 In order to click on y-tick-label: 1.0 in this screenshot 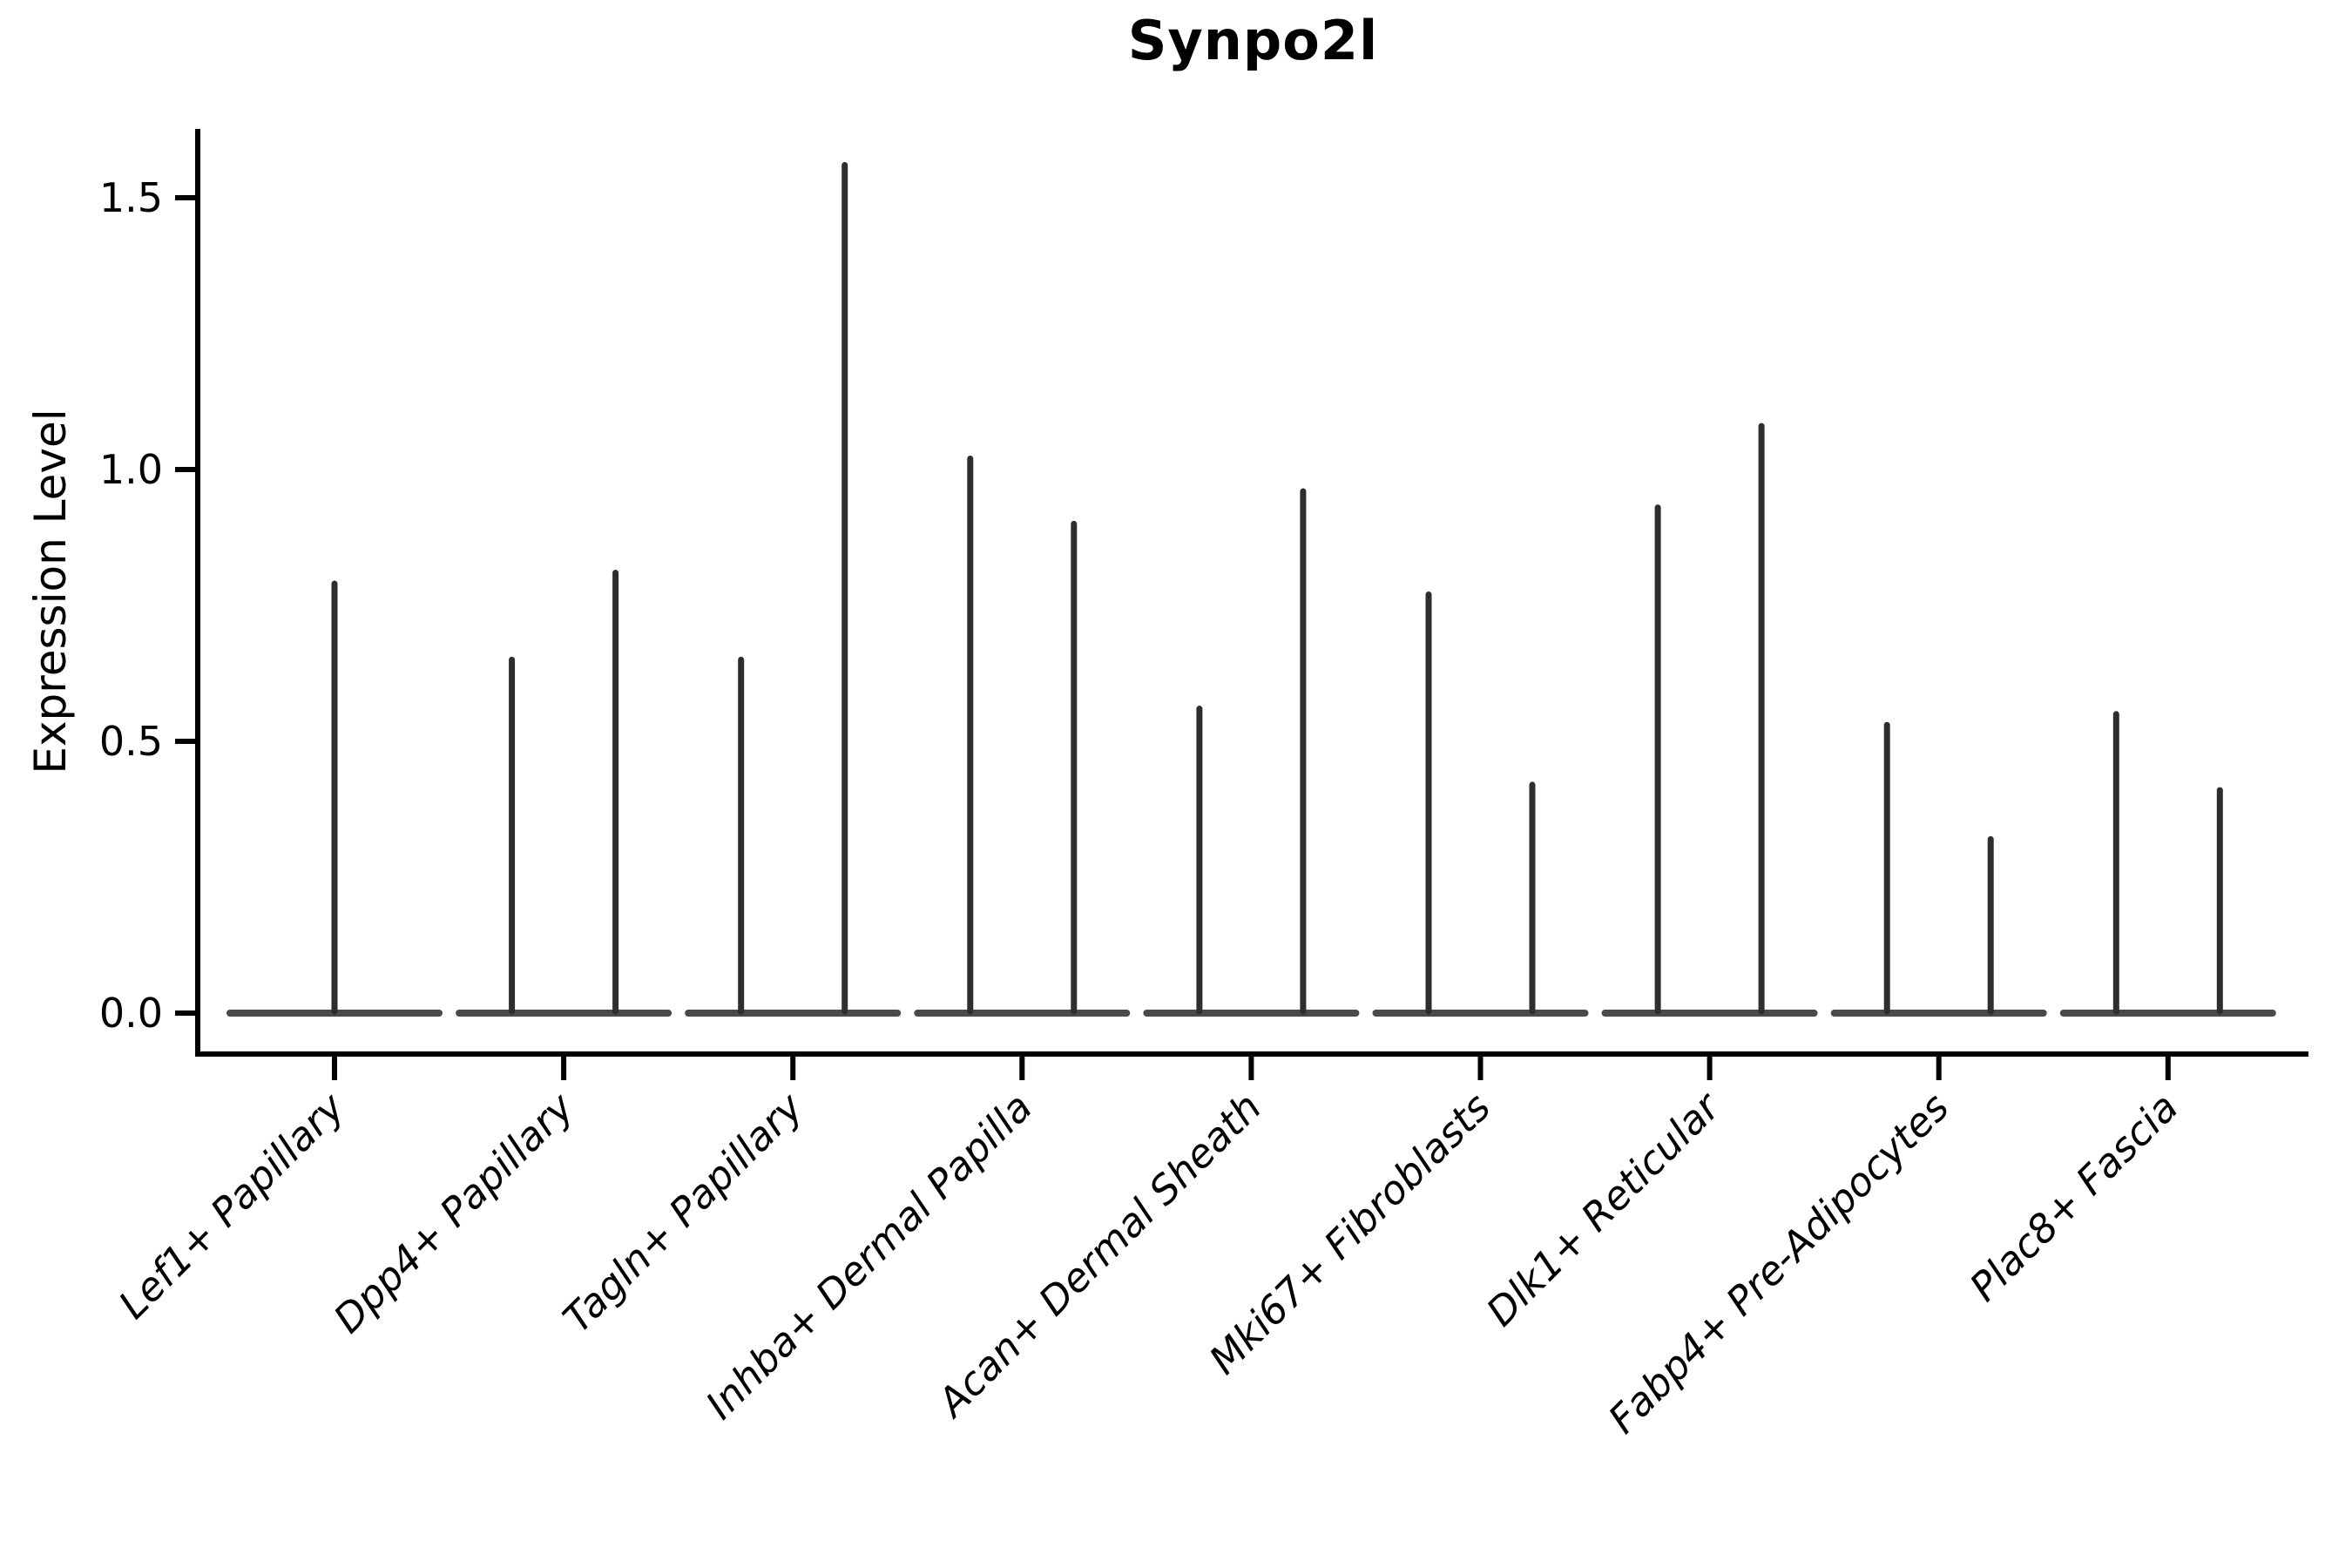, I will do `click(131, 470)`.